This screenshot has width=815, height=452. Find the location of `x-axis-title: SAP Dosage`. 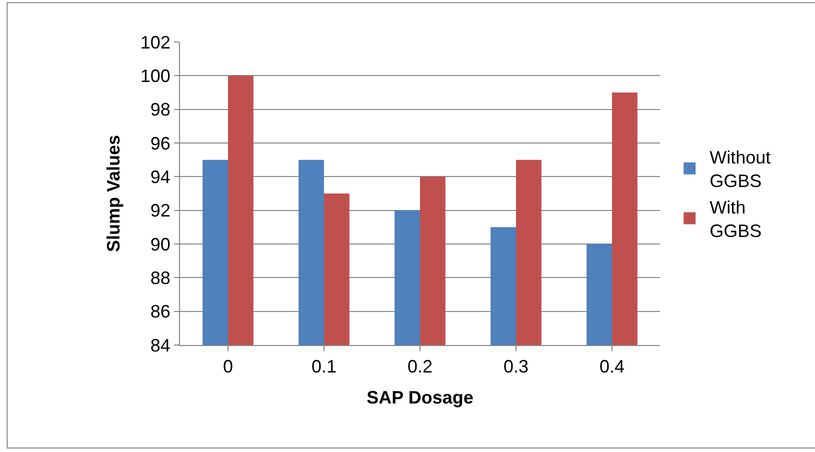

x-axis-title: SAP Dosage is located at coordinates (420, 398).